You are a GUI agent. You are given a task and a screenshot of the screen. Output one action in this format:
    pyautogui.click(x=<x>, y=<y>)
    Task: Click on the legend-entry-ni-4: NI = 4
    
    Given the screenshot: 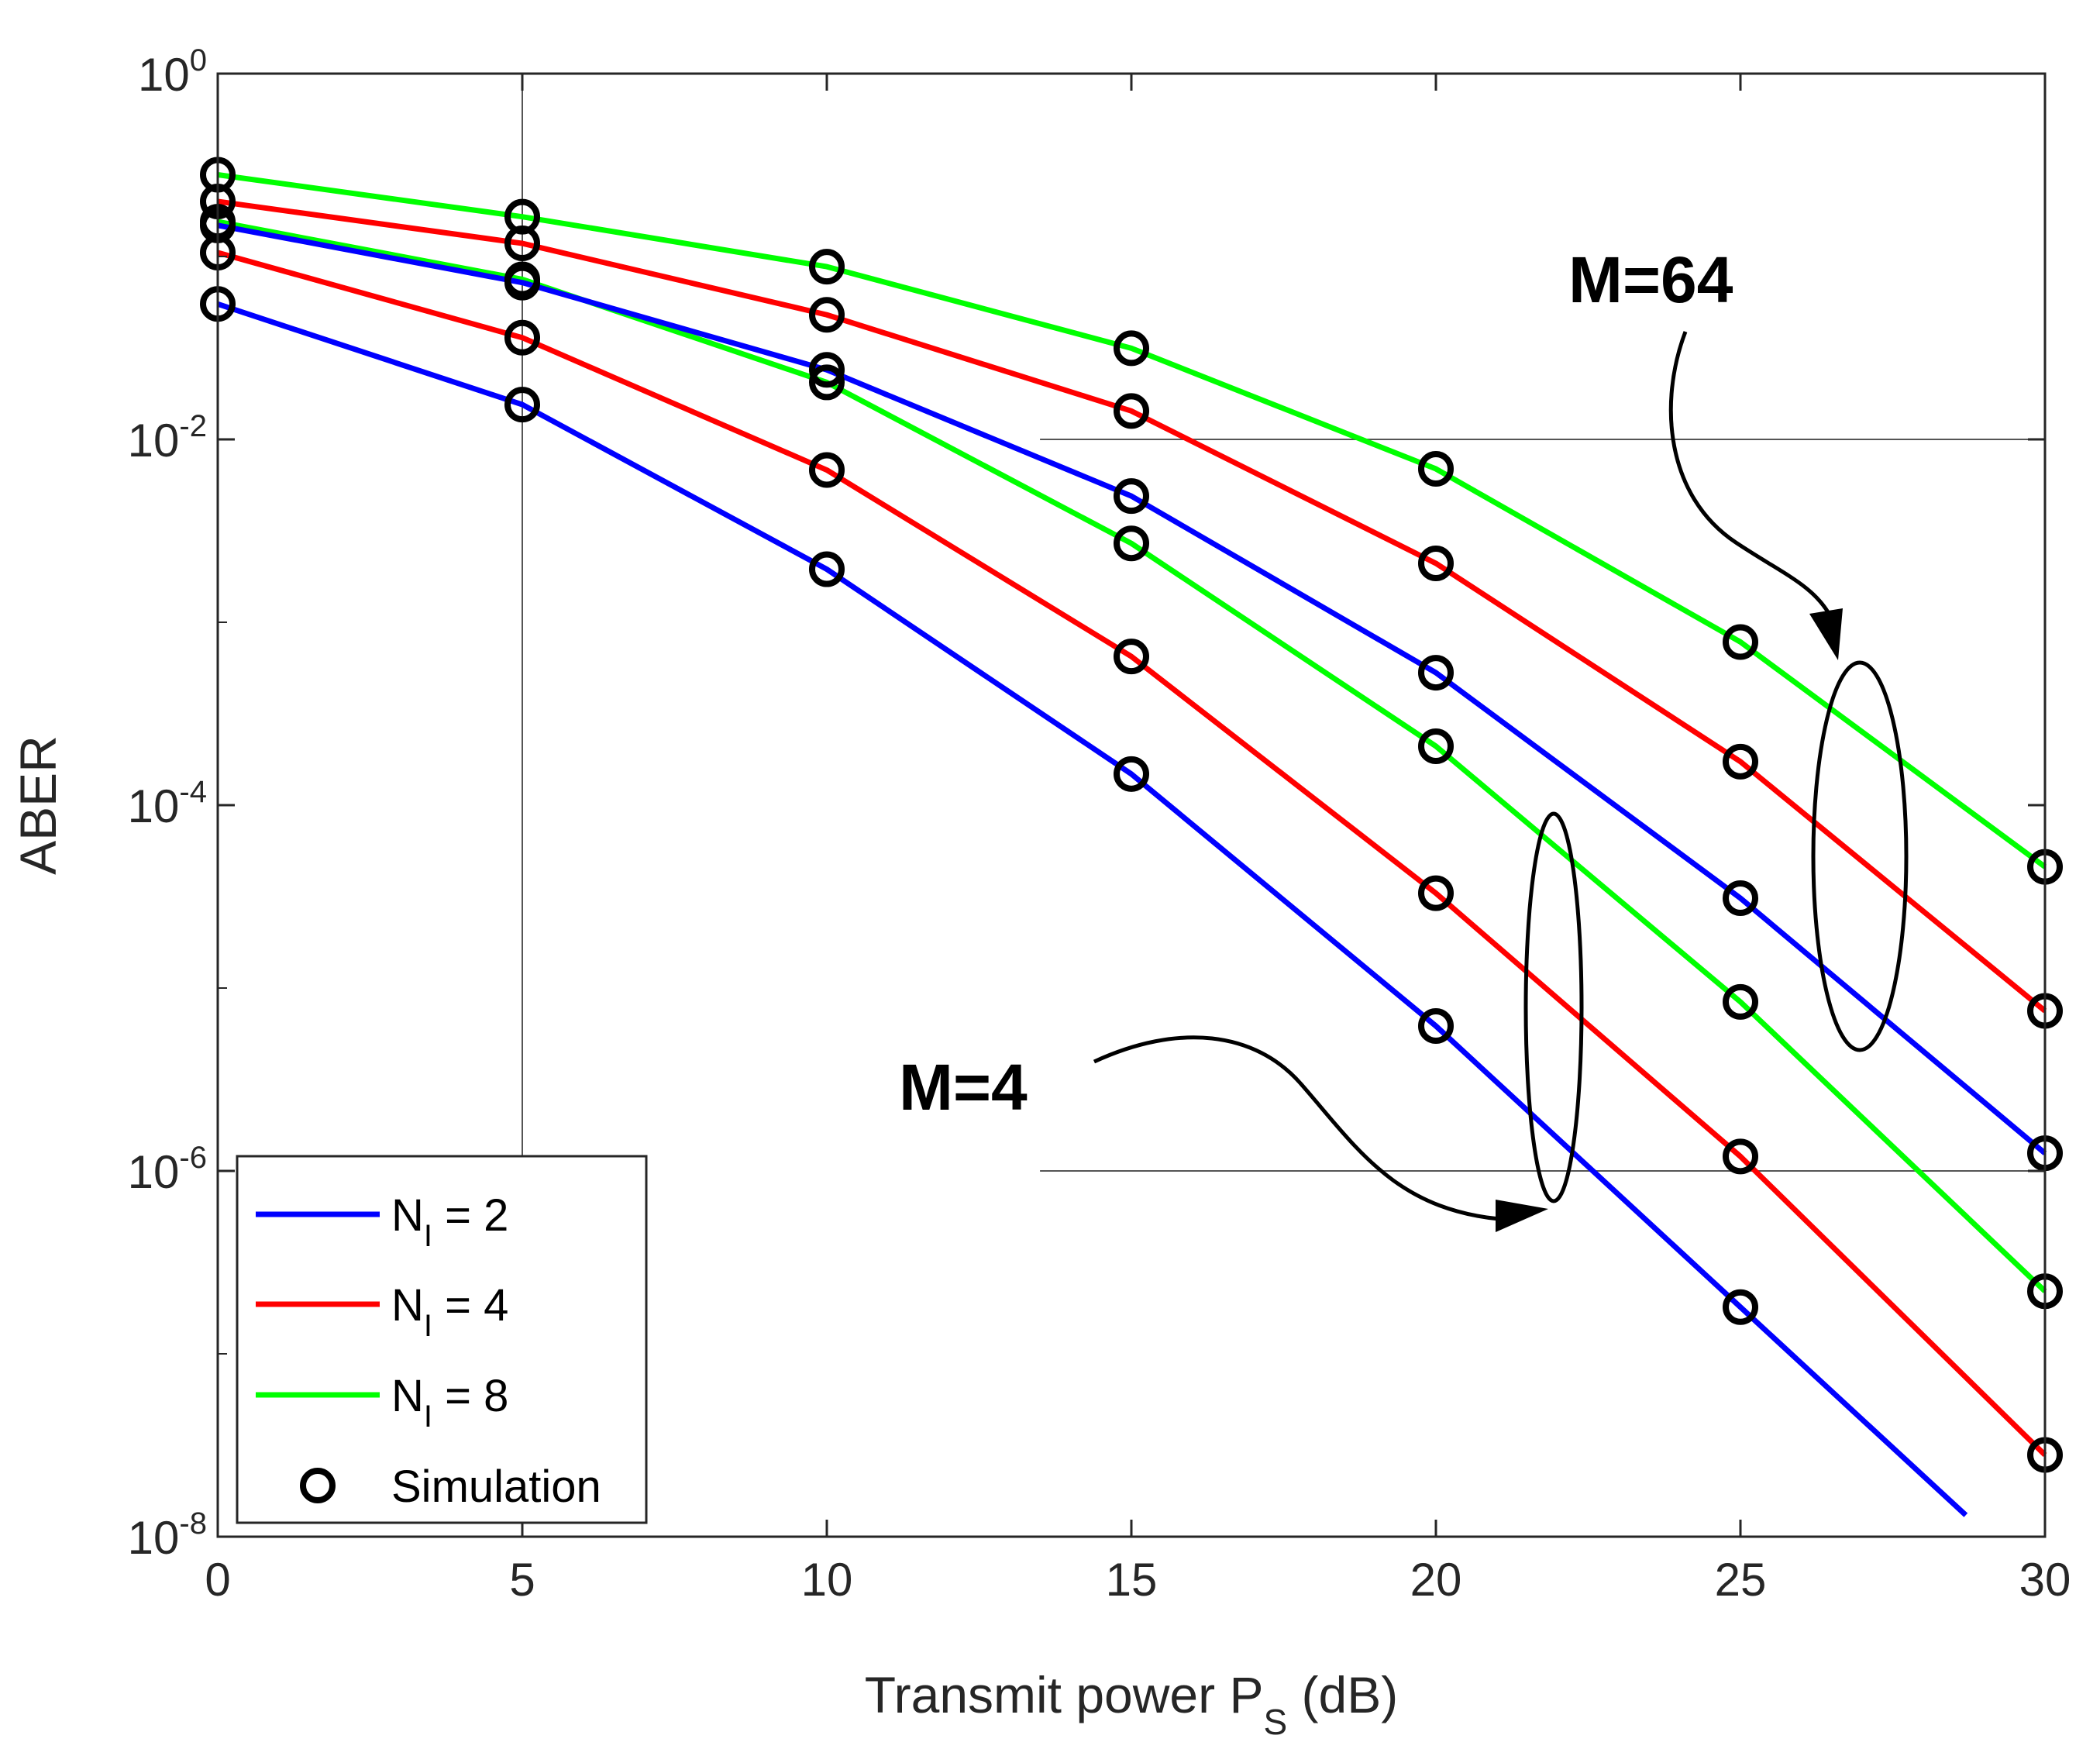 What is the action you would take?
    pyautogui.click(x=382, y=1311)
    